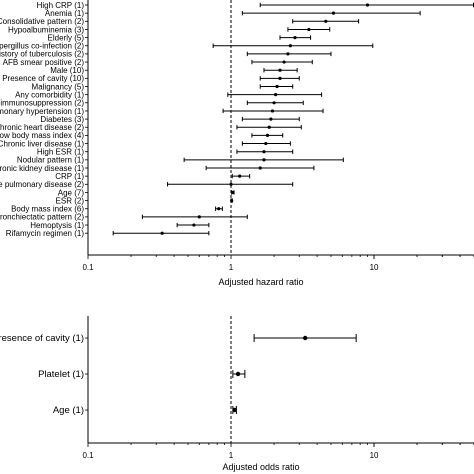 The width and height of the screenshot is (474, 474). I want to click on row-label: Chronic liver disease (1), so click(42, 143).